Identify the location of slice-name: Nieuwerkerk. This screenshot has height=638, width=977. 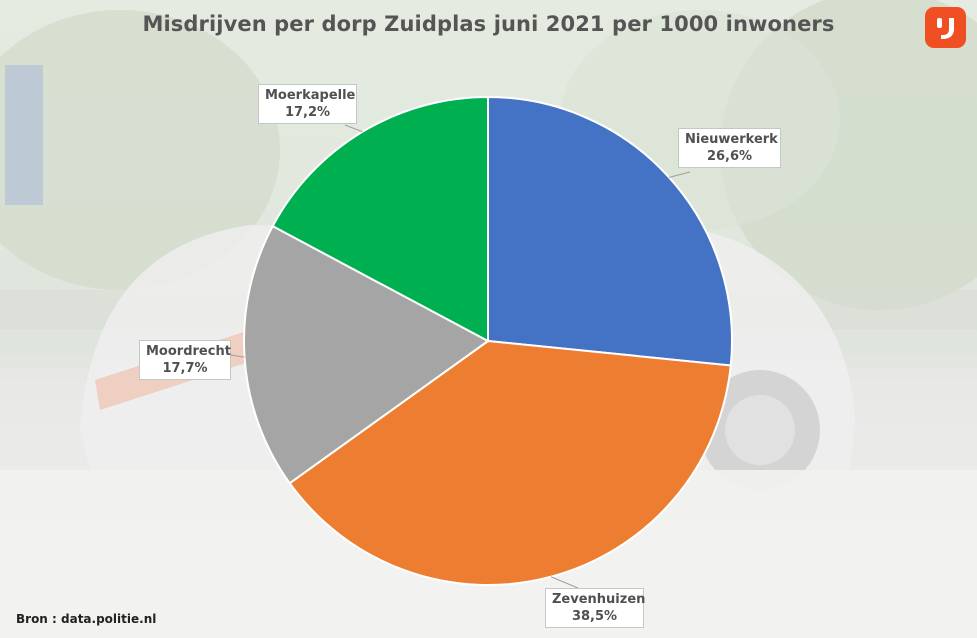
(731, 139).